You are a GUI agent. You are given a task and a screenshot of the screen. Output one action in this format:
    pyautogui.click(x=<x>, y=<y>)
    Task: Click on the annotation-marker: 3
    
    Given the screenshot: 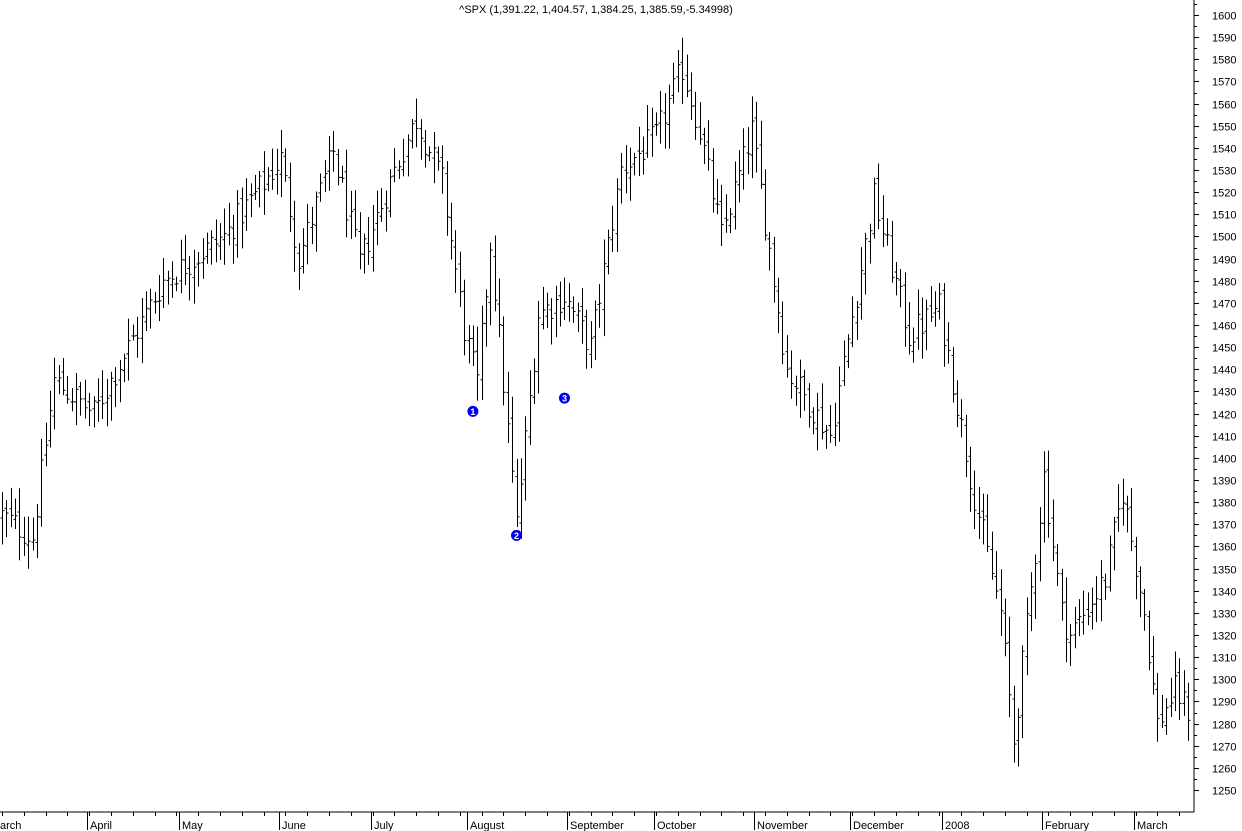 What is the action you would take?
    pyautogui.click(x=564, y=398)
    